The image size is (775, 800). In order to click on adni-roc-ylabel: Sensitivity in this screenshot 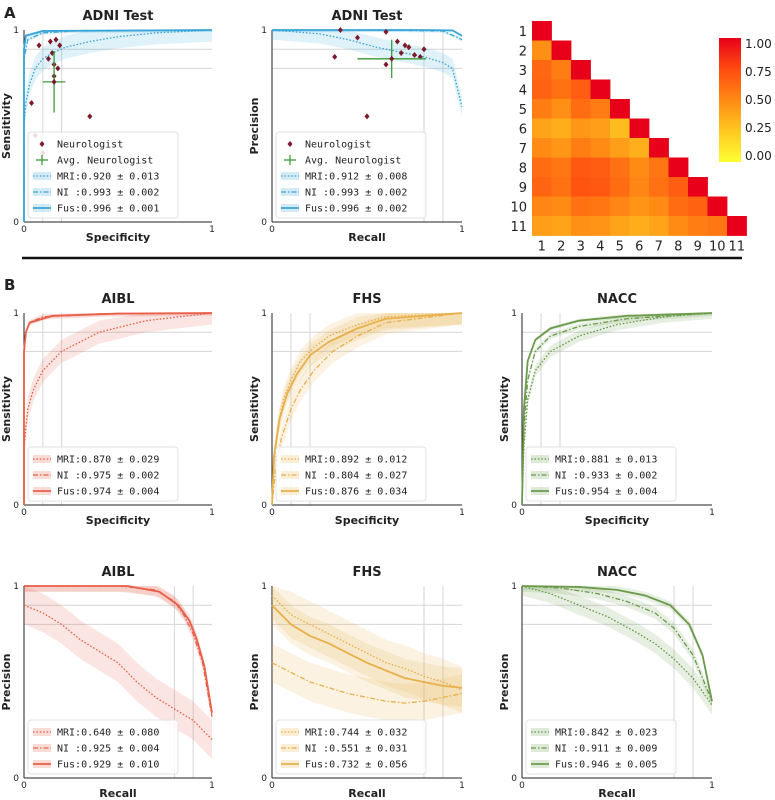, I will do `click(6, 126)`.